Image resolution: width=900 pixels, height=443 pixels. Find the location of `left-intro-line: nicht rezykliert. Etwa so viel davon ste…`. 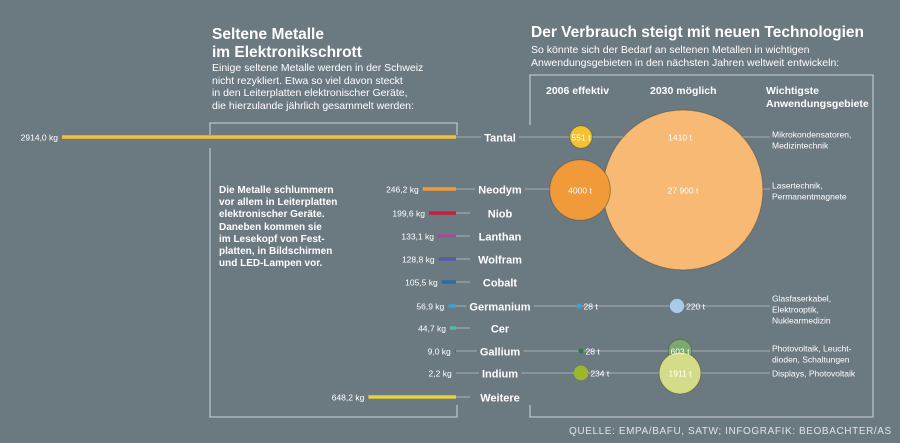

left-intro-line: nicht rezykliert. Etwa so viel davon ste… is located at coordinates (307, 80).